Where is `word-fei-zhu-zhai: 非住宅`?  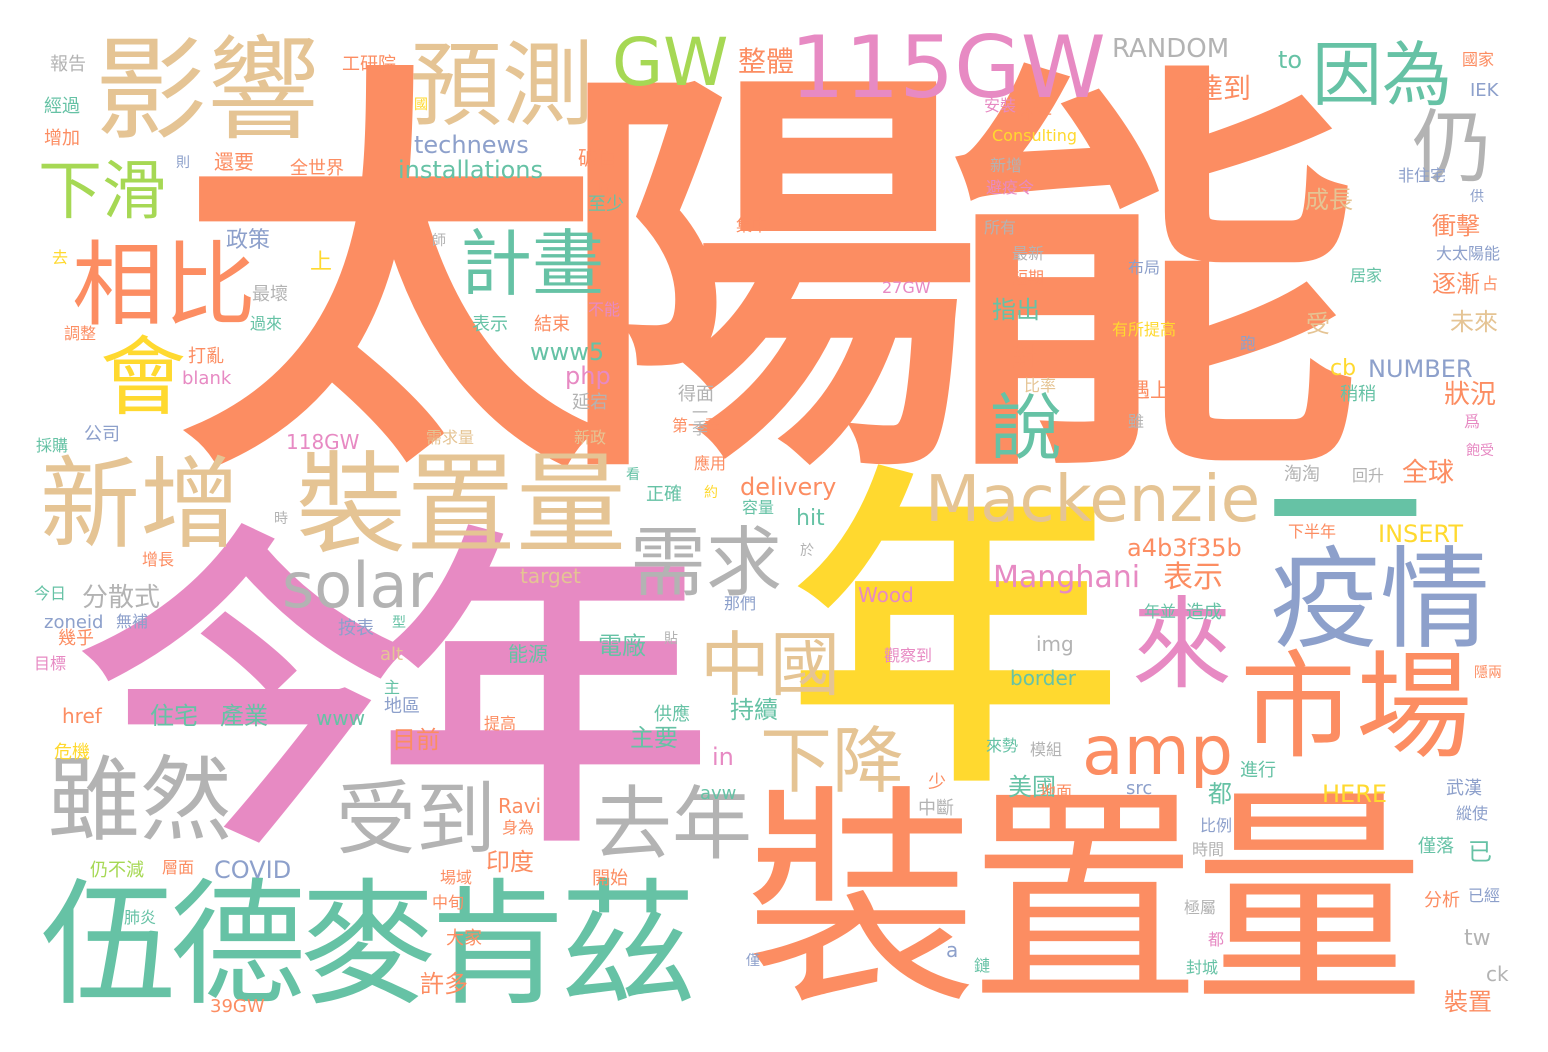
word-fei-zhu-zhai: 非住宅 is located at coordinates (1422, 175).